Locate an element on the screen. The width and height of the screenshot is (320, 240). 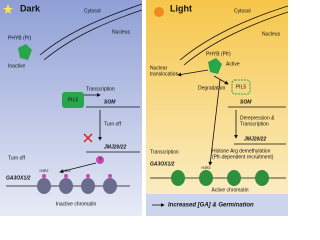
label: ? is located at coordinates (100, 160).